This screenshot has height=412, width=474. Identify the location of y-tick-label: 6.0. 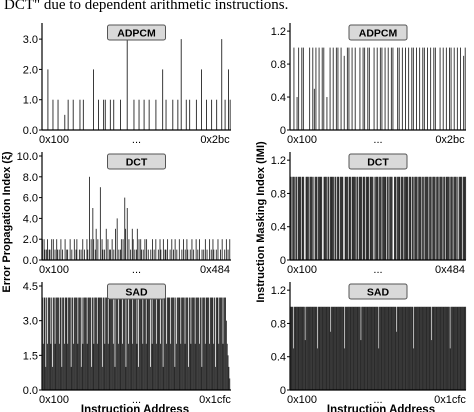
(30, 199).